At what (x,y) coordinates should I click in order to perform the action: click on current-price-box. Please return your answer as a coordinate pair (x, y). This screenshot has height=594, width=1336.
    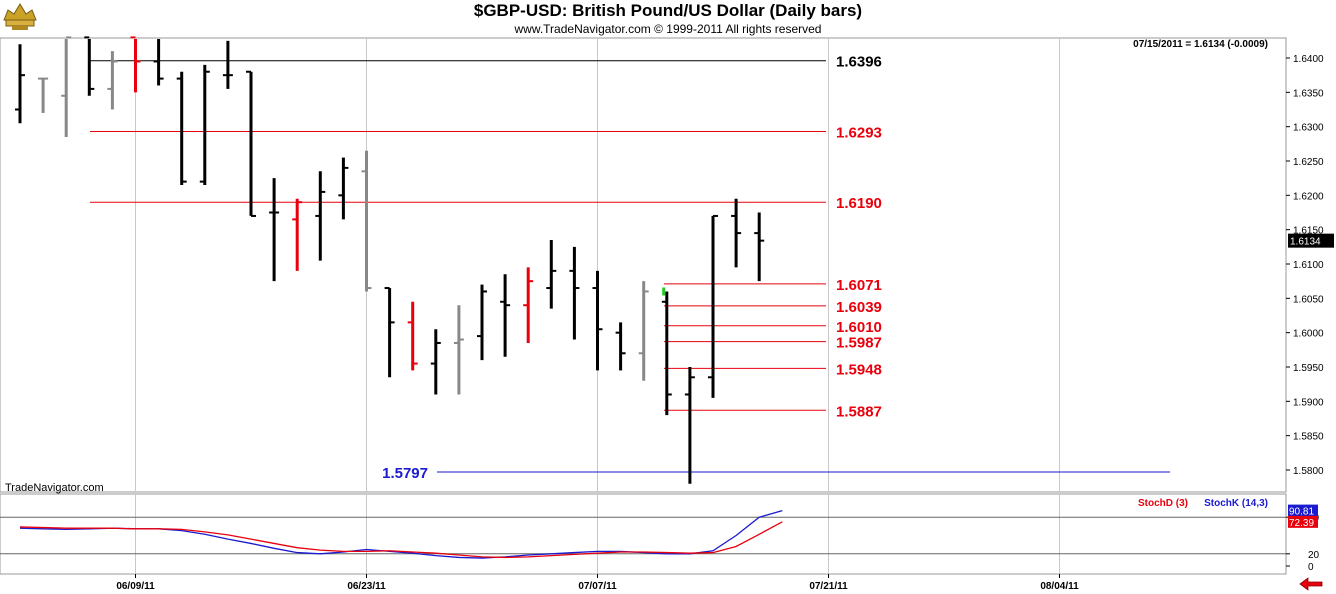
    Looking at the image, I should click on (1311, 240).